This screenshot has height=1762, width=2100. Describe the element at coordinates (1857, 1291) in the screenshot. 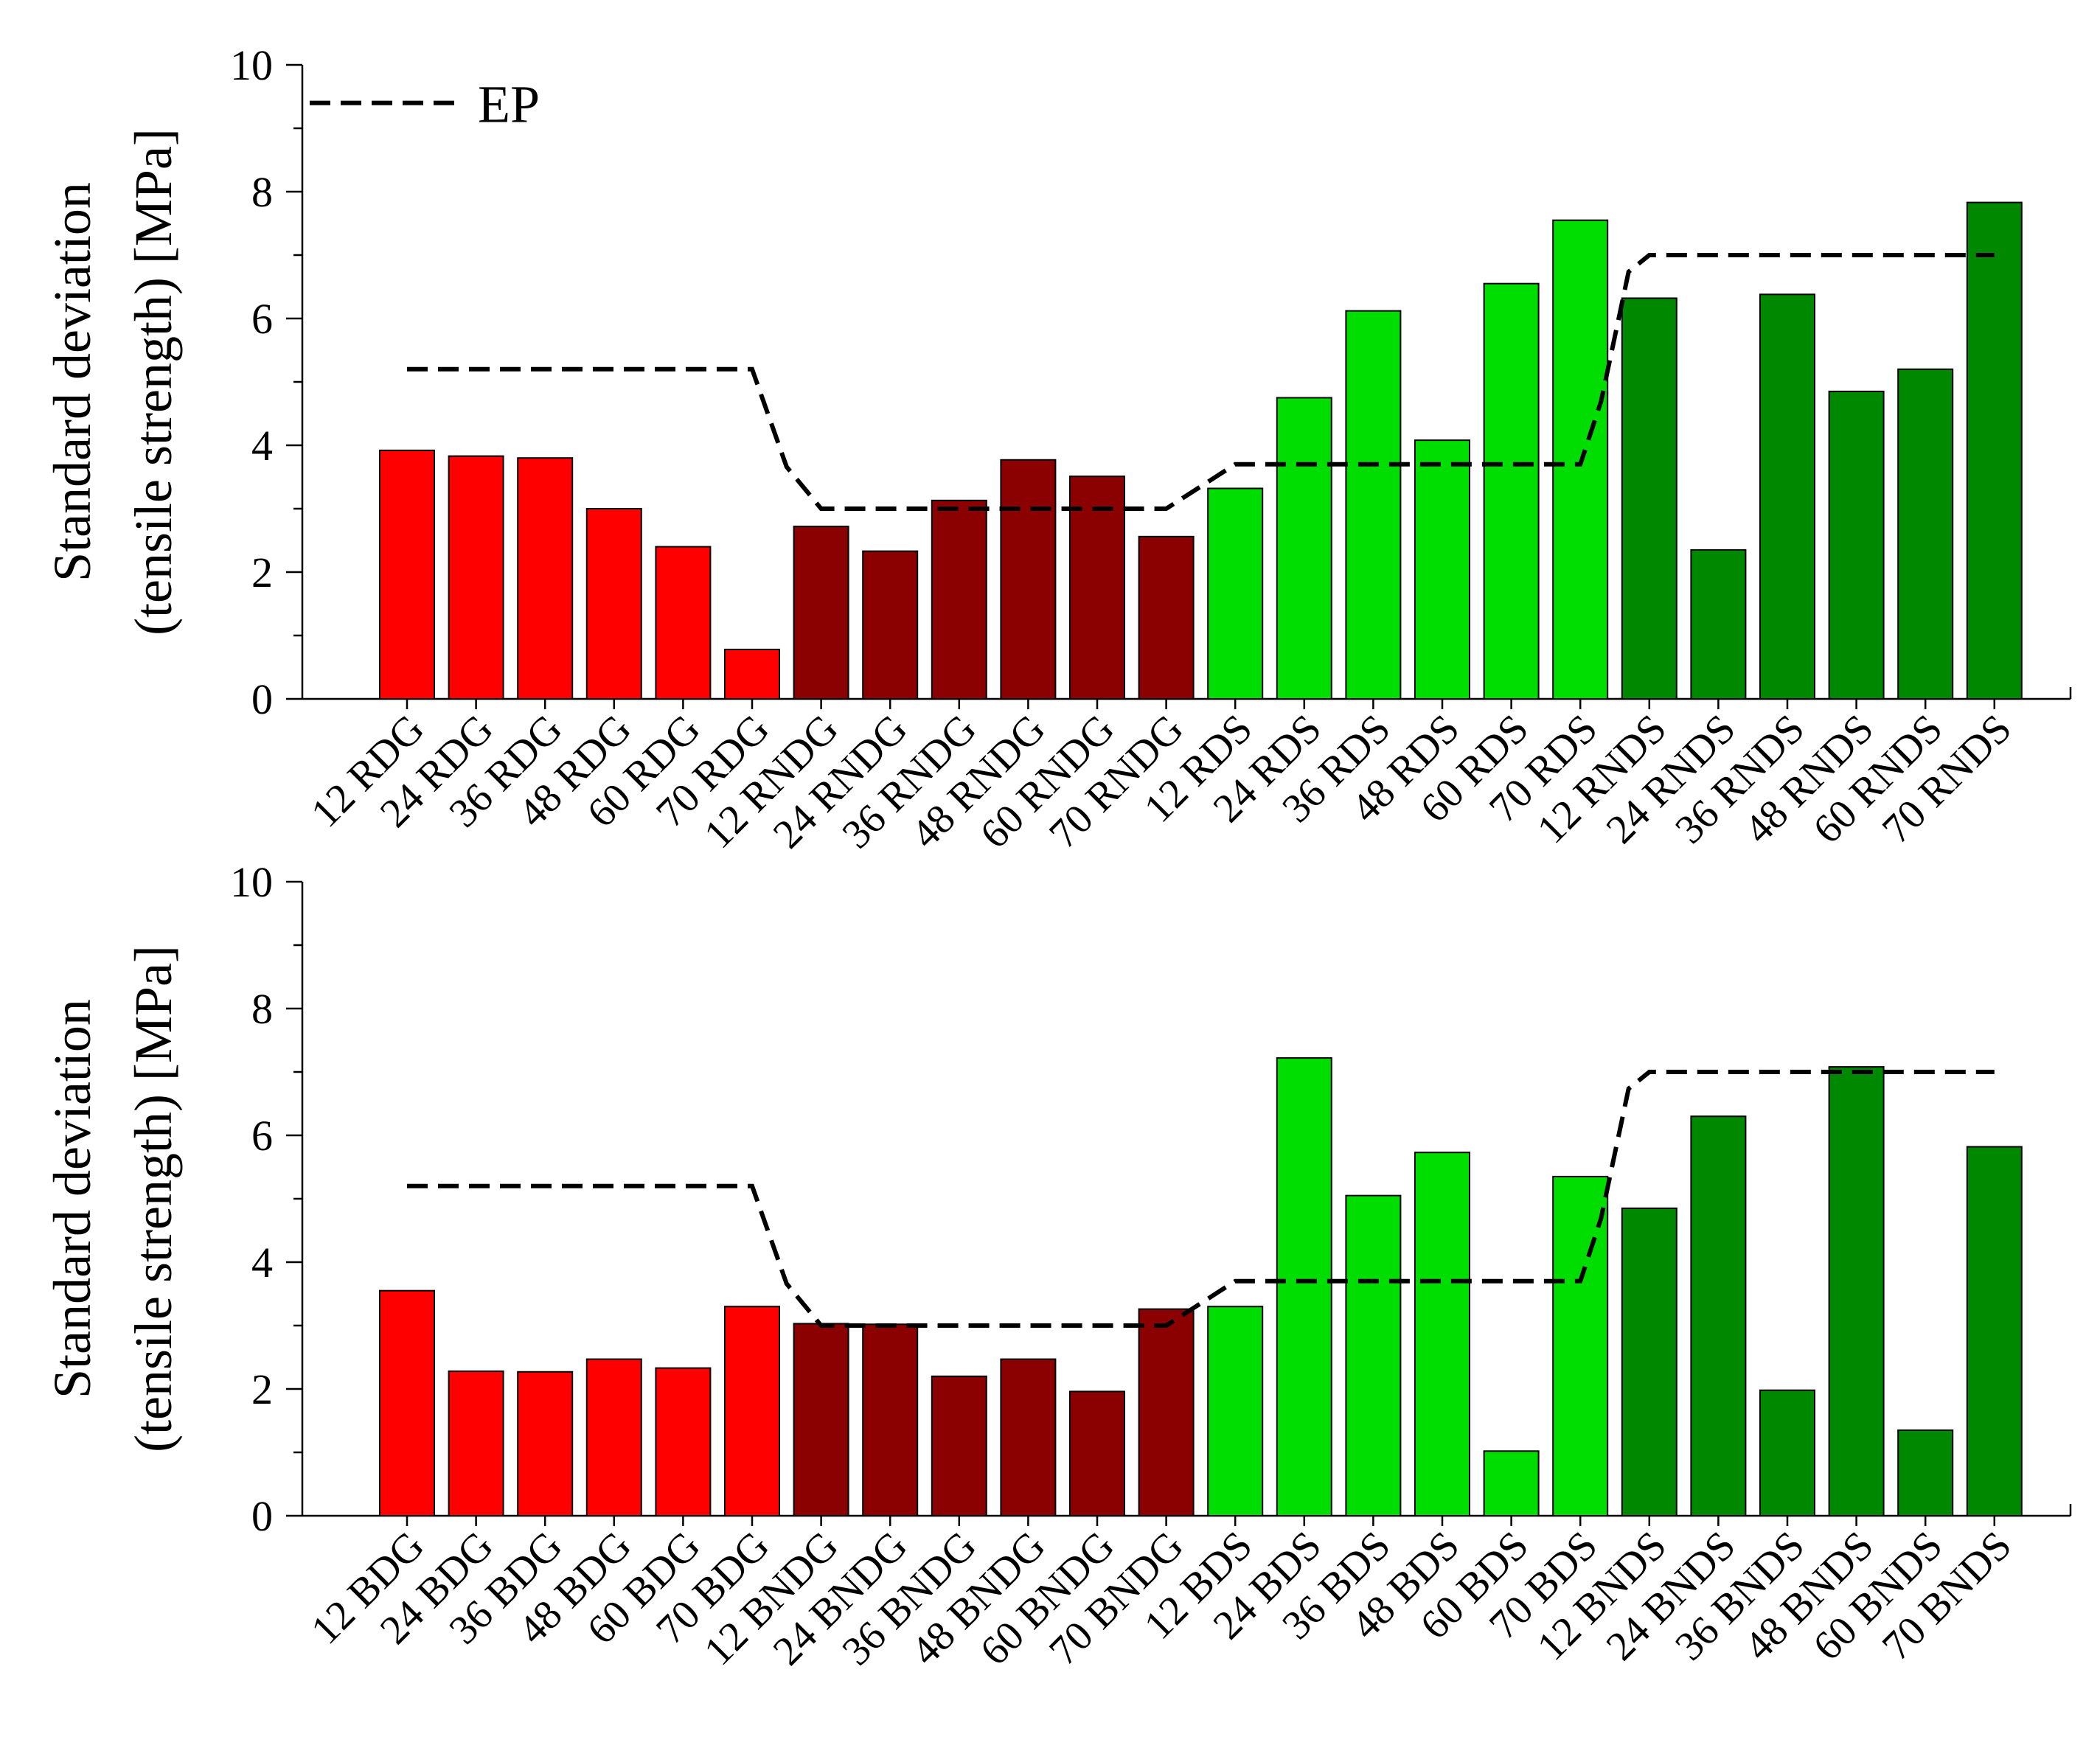

I see `bar-48-bnds` at that location.